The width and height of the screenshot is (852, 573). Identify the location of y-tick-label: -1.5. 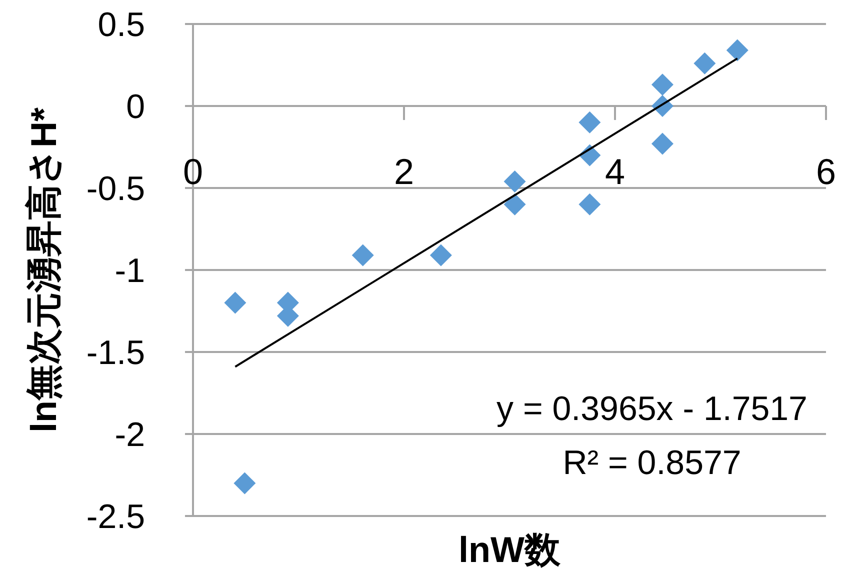
(115, 353).